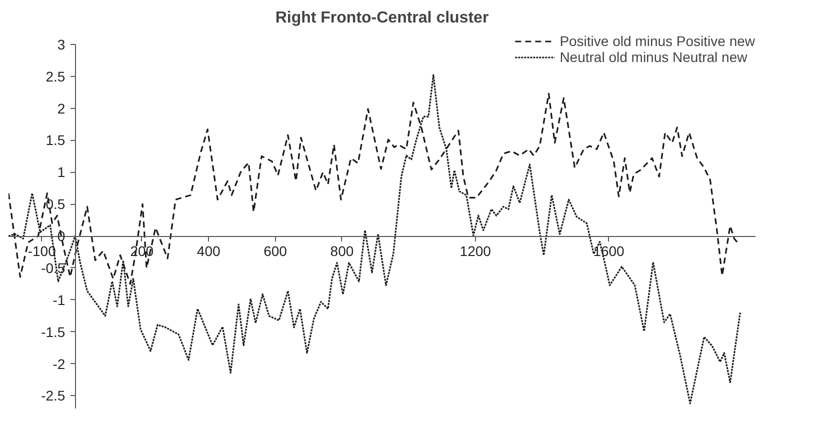  I want to click on y-tick-label: -1, so click(59, 300).